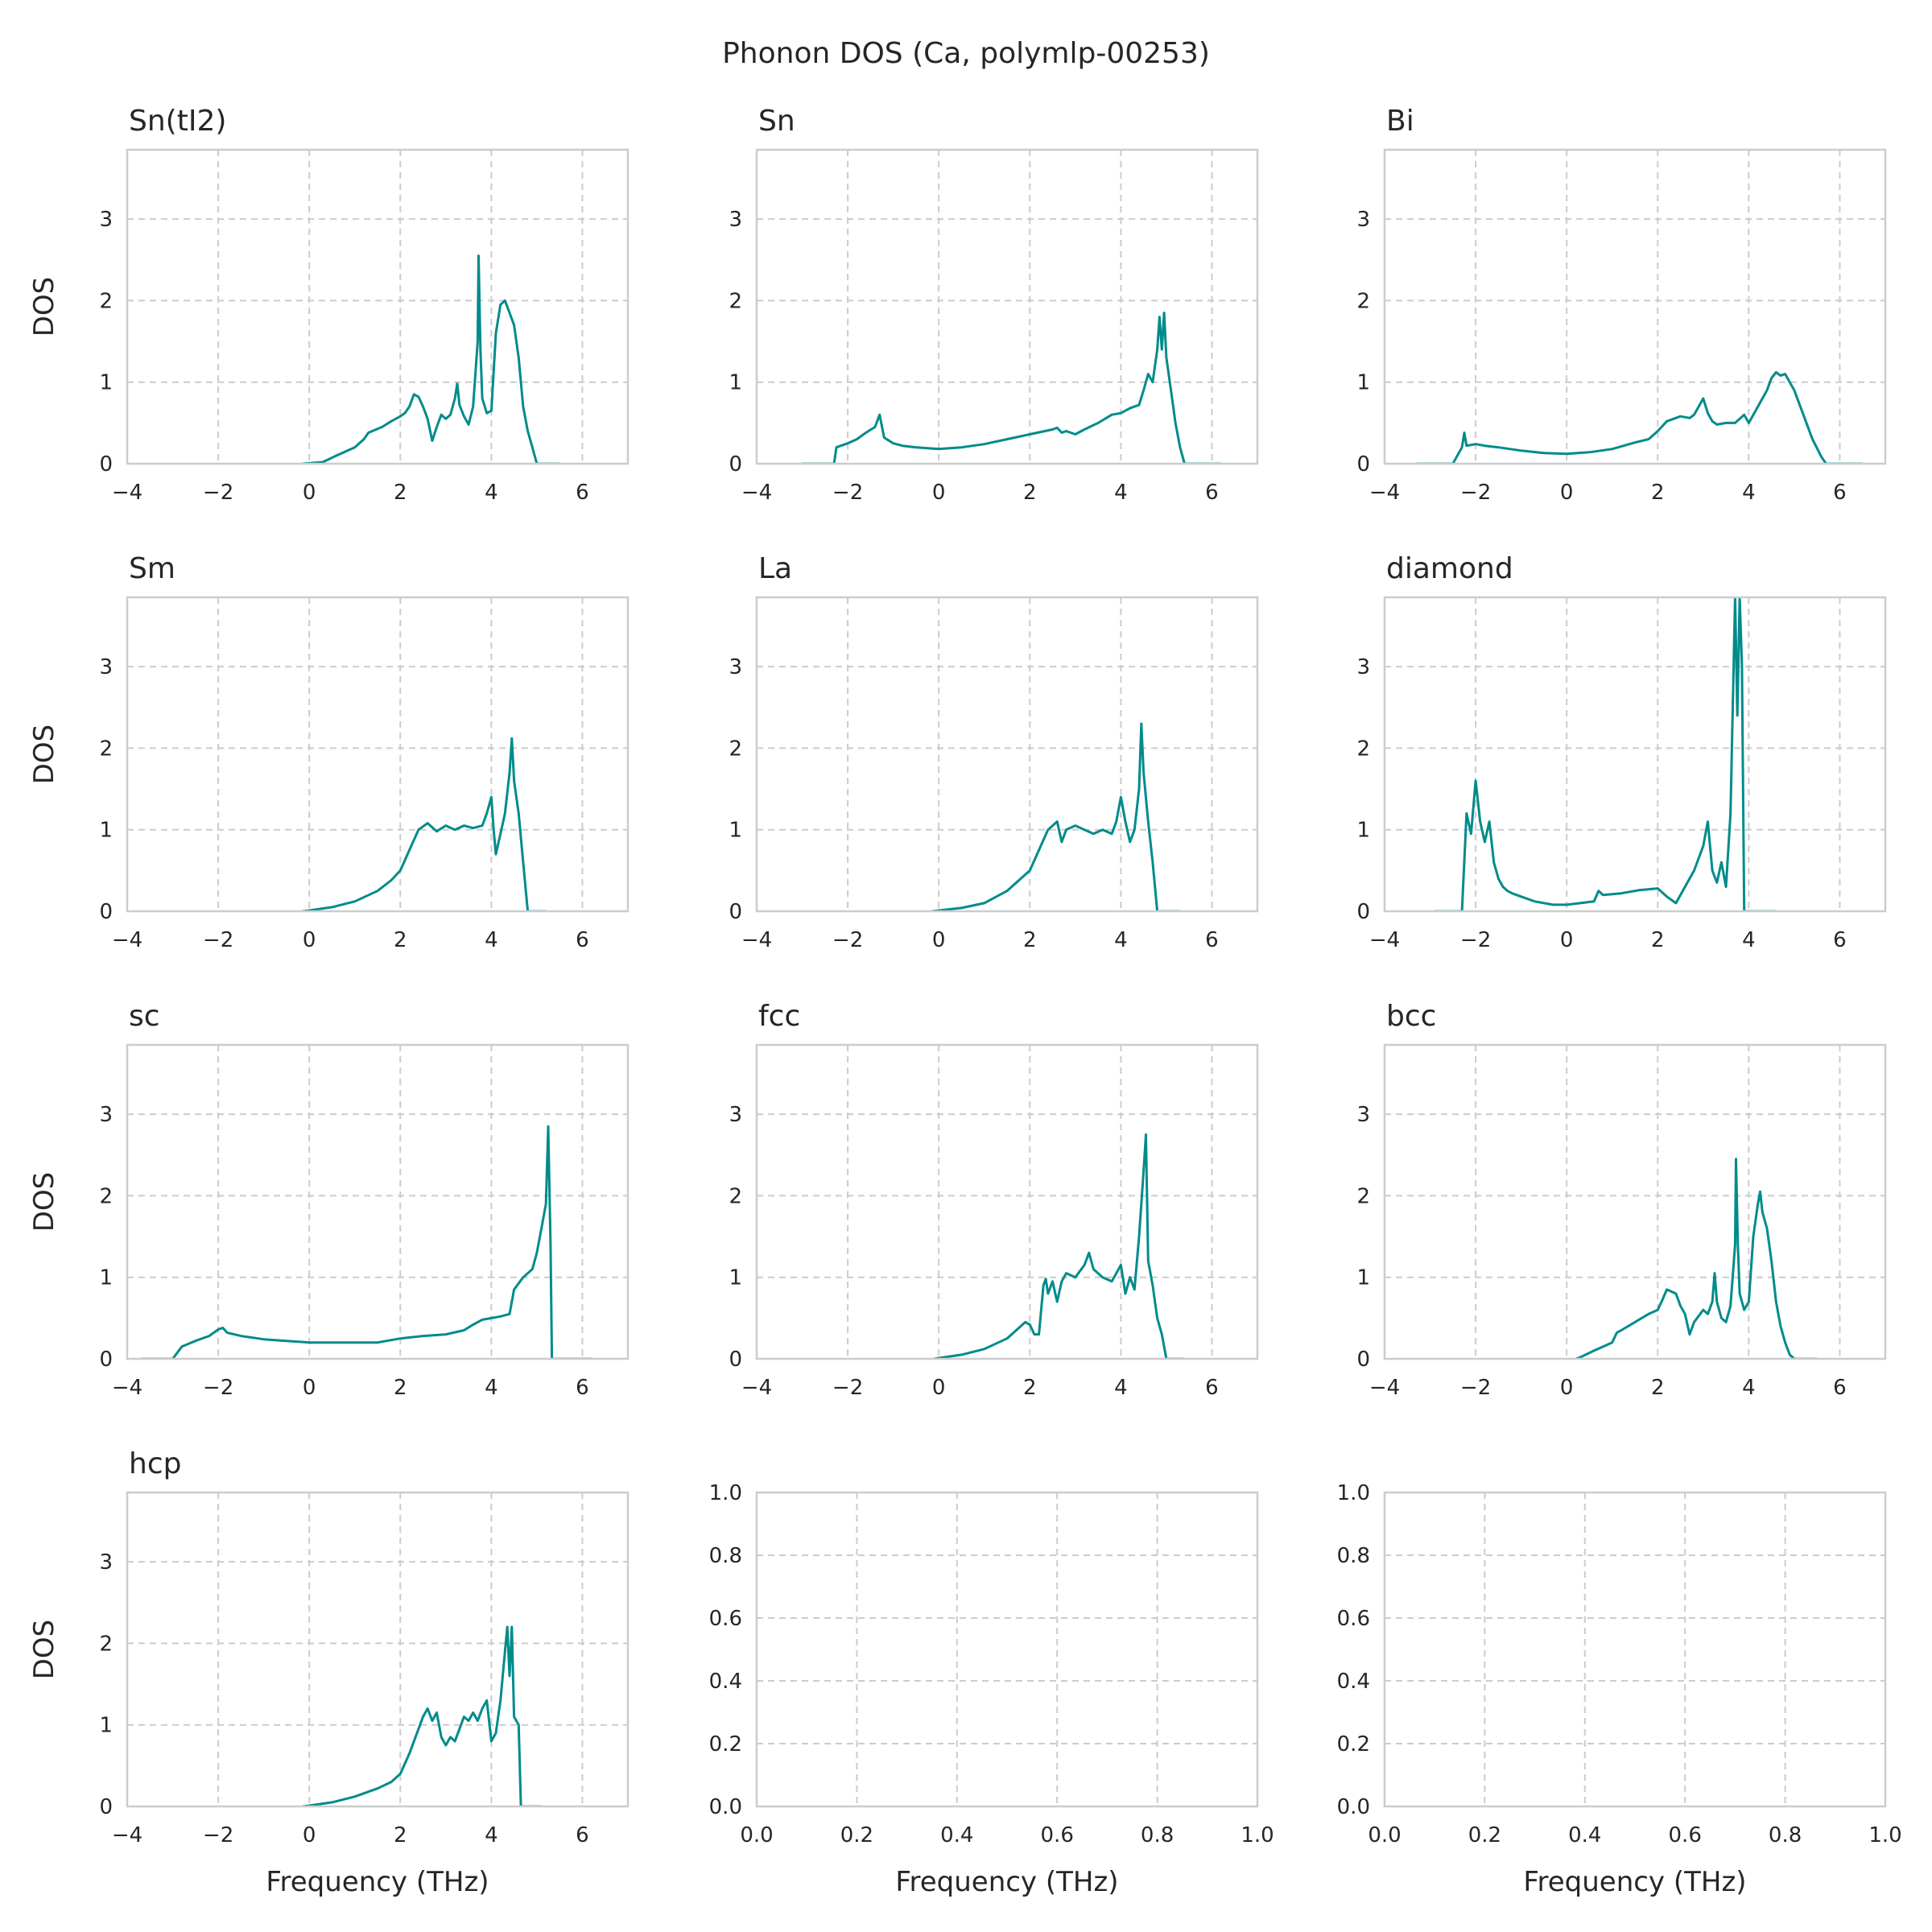 The image size is (1932, 1932). Describe the element at coordinates (1449, 568) in the screenshot. I see `panel-title: diamond` at that location.